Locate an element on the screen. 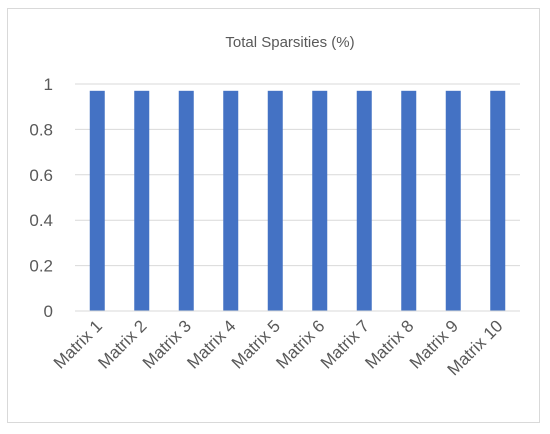 The width and height of the screenshot is (550, 434). y-axis-ticks: 0 0.2 0.4 0.6 0.8 1 is located at coordinates (41, 198).